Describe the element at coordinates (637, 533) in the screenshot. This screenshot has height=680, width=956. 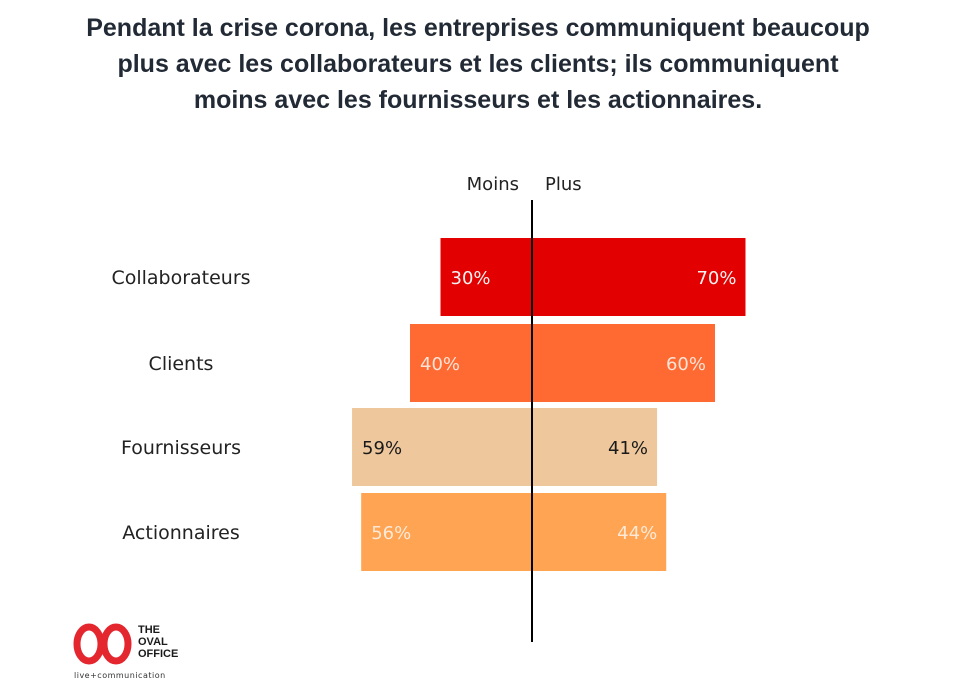
I see `value-plus-actionnaires: 44%` at that location.